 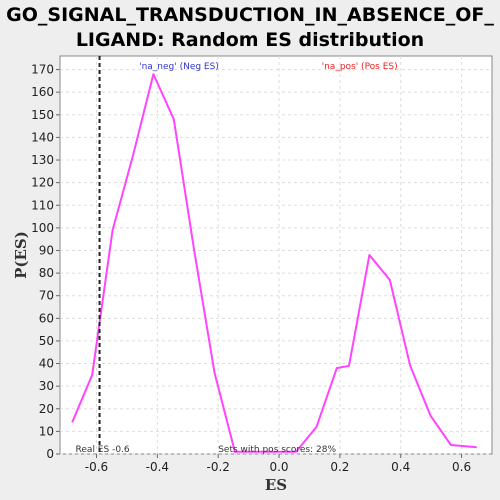 What do you see at coordinates (46, 250) in the screenshot?
I see `y-tick-label: 90` at bounding box center [46, 250].